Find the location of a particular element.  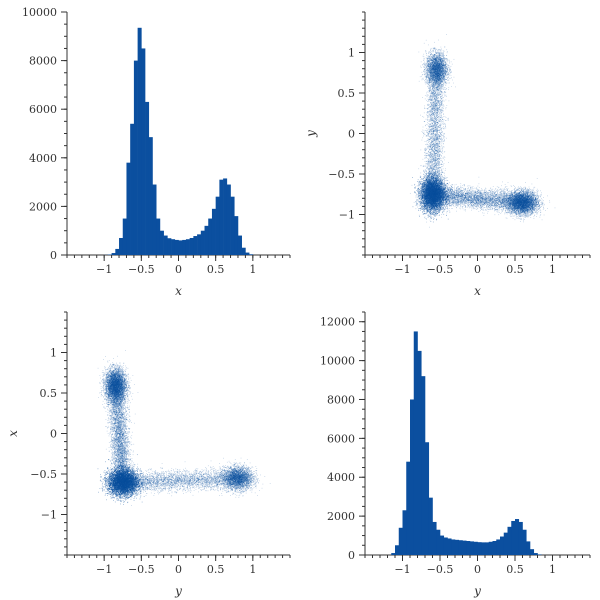

y-tick-label: 8000 is located at coordinates (43, 61).